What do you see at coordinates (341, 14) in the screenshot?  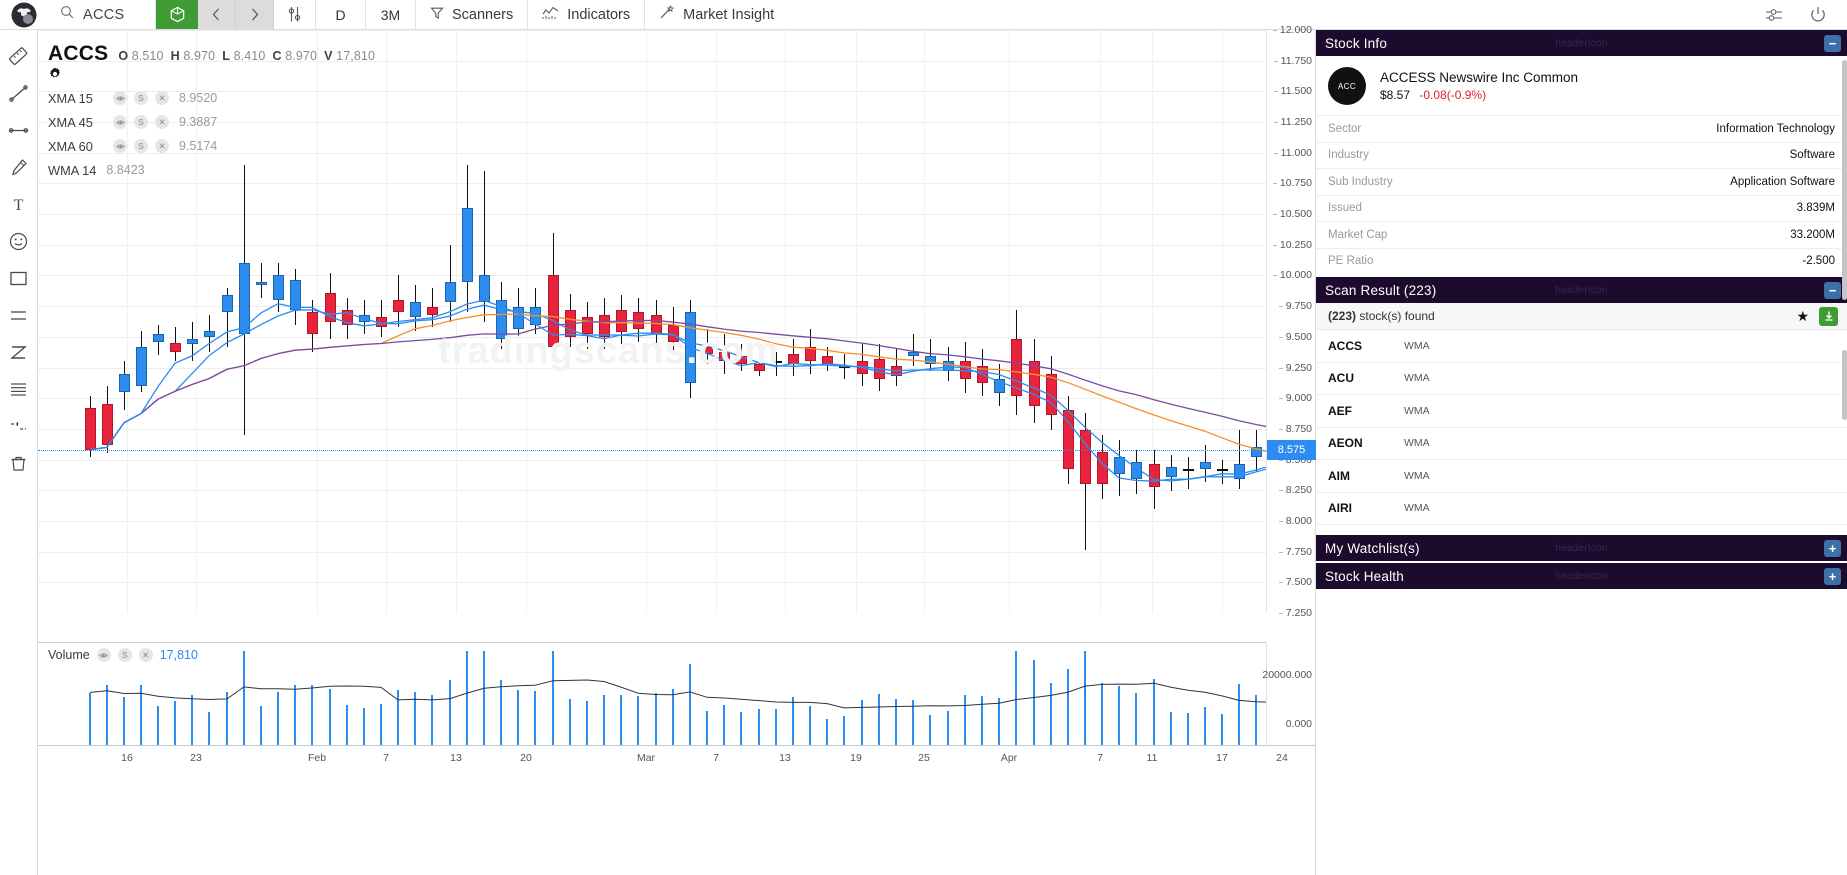 I see `interval-button: D` at bounding box center [341, 14].